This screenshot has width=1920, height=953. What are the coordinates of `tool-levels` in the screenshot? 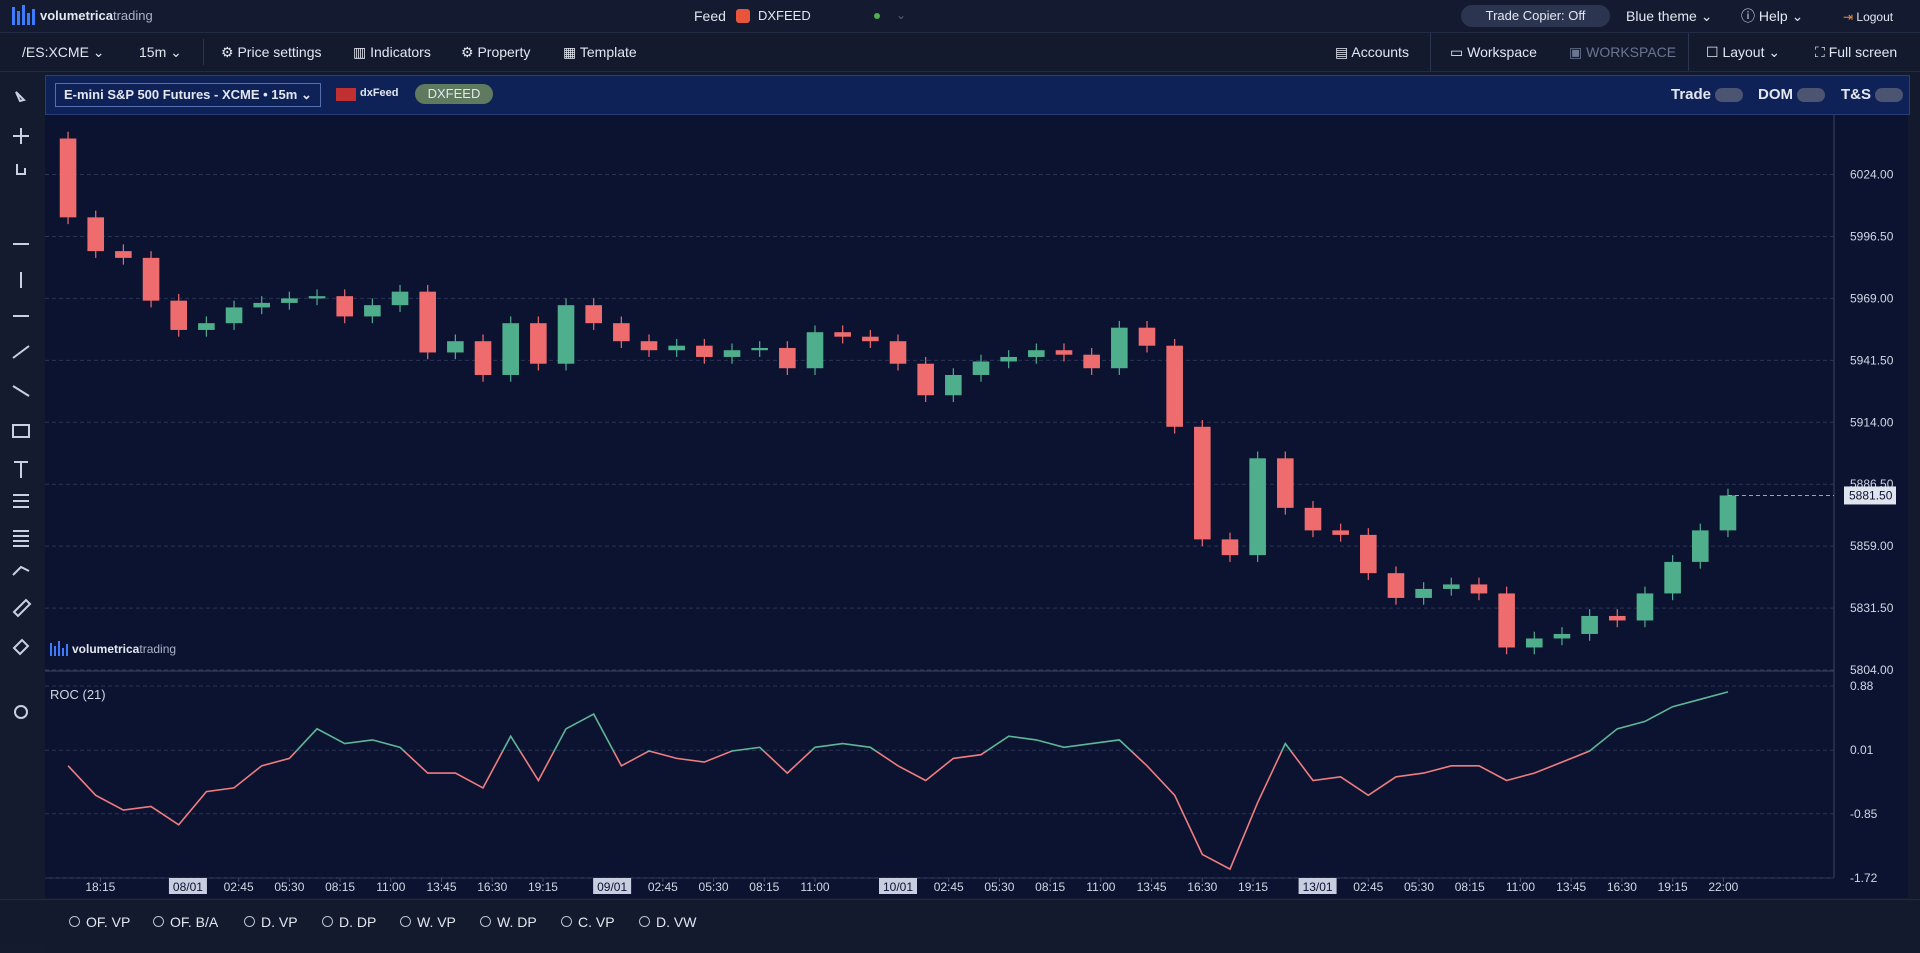 It's located at (21, 538).